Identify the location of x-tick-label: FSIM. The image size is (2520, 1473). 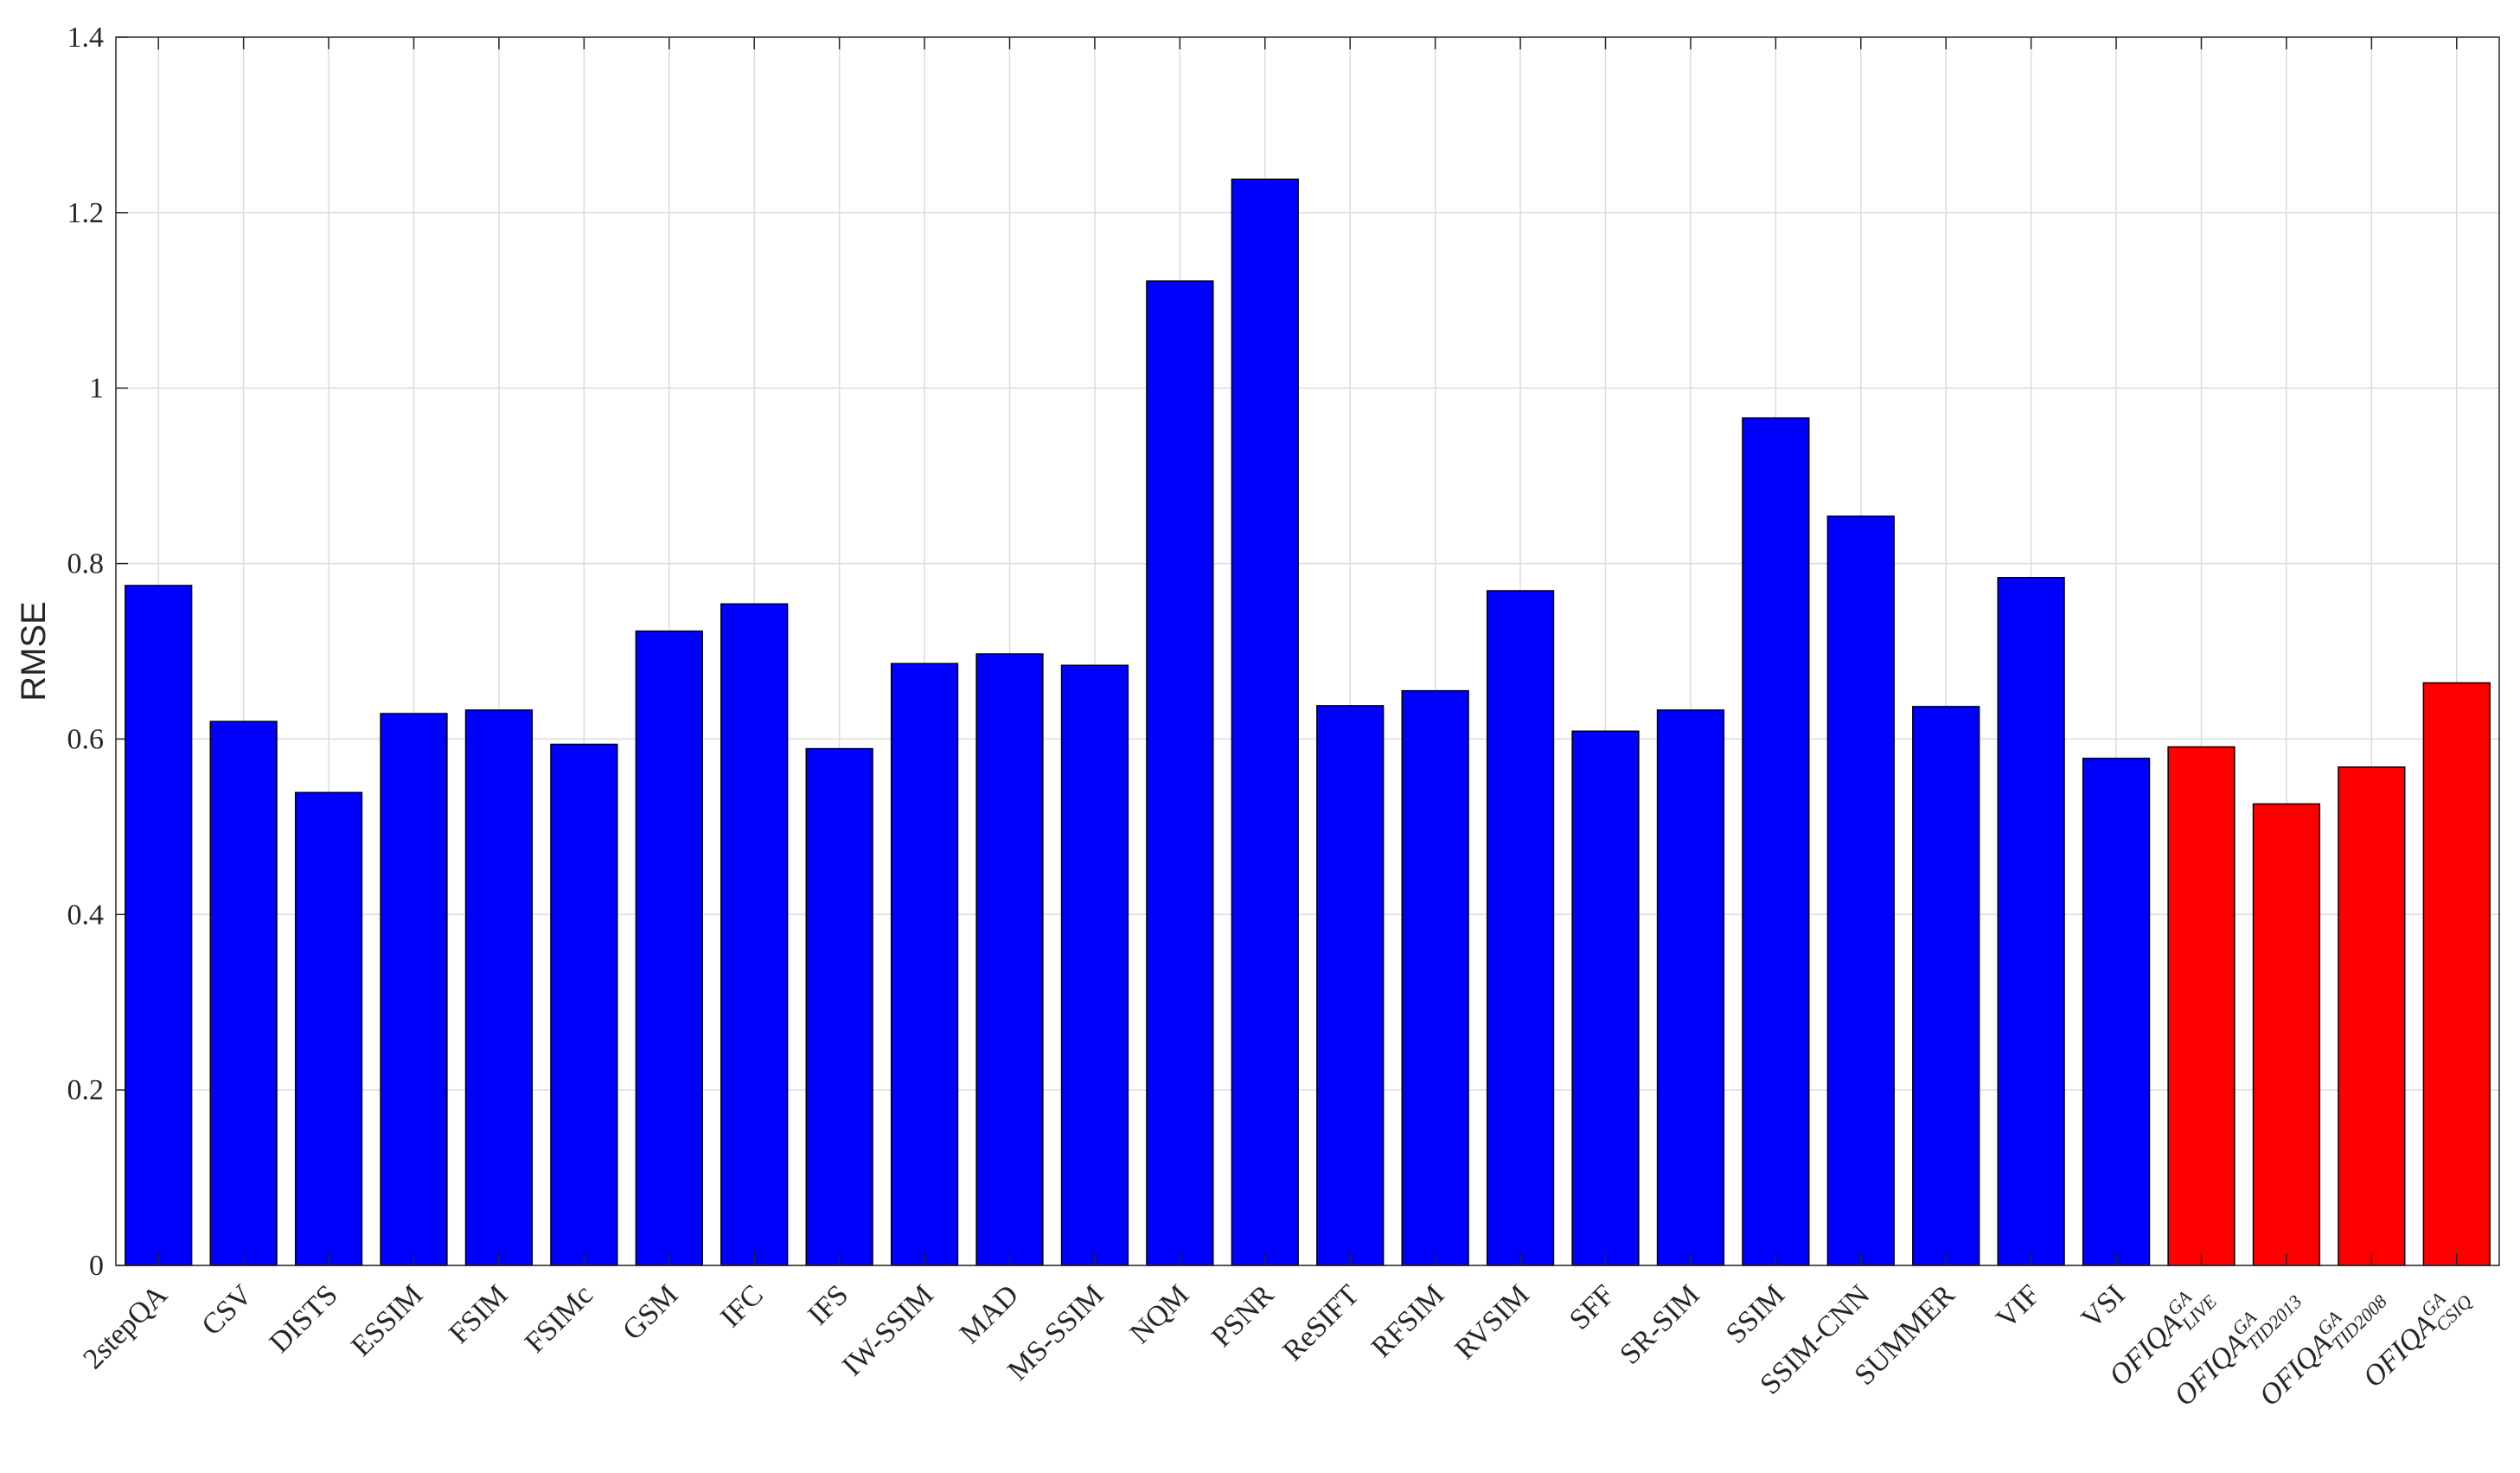
(479, 1313).